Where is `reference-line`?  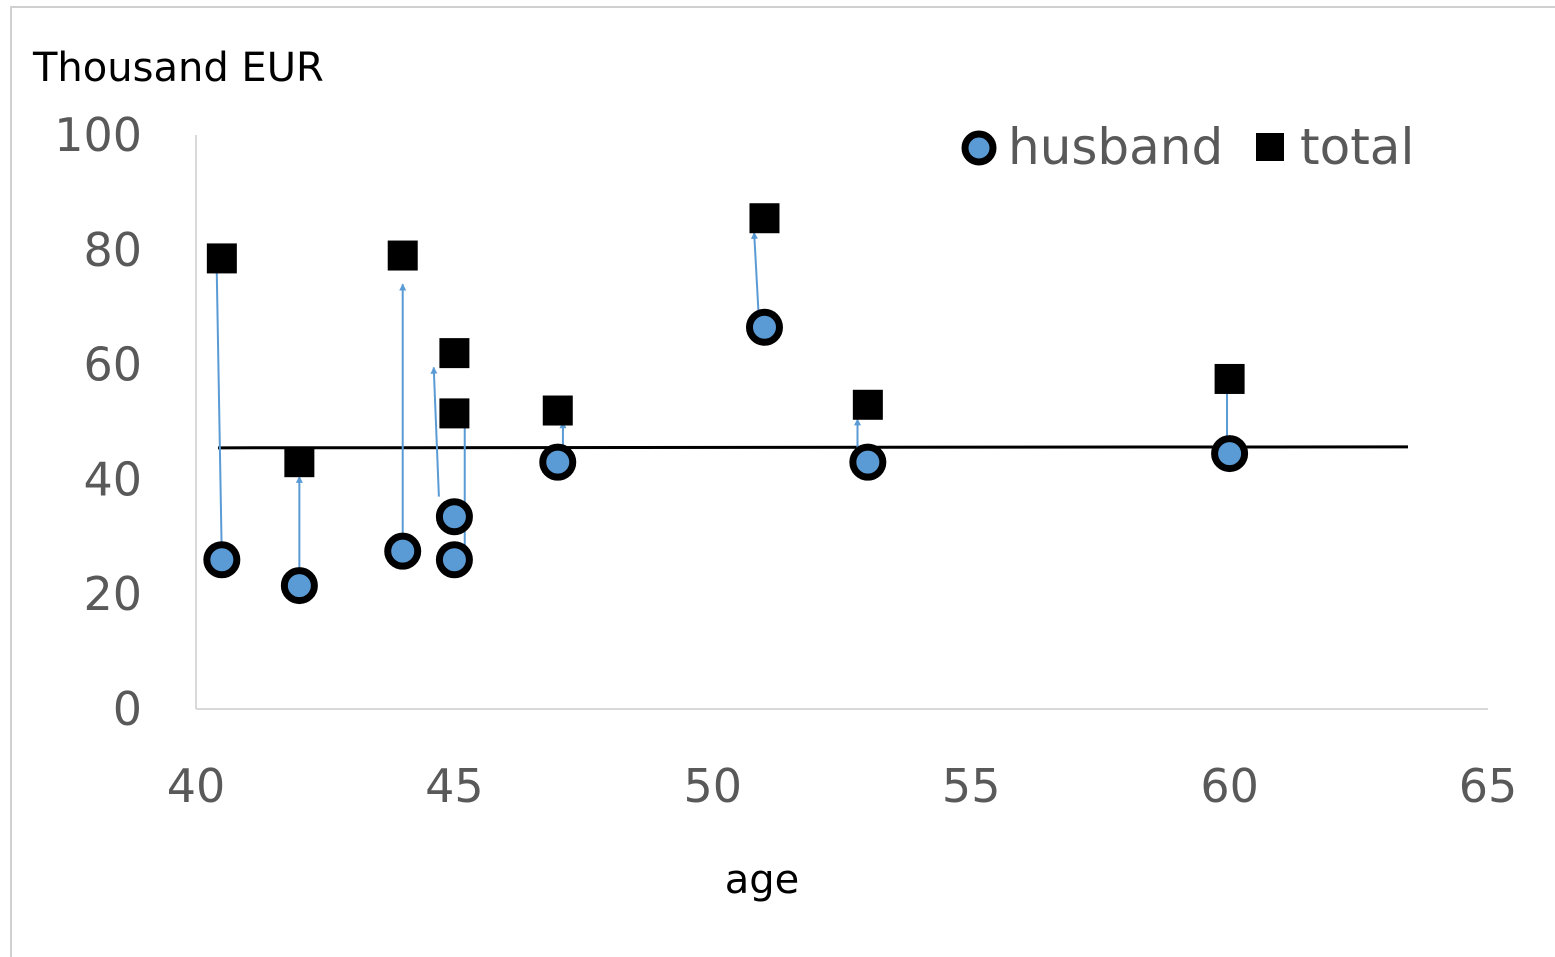 reference-line is located at coordinates (813, 447).